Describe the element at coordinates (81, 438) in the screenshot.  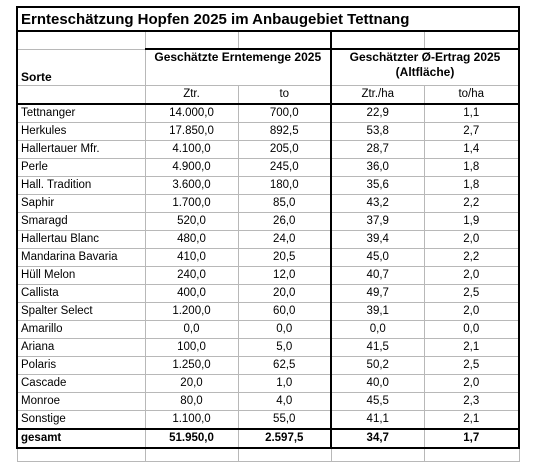
I see `total-label: gesamt` at that location.